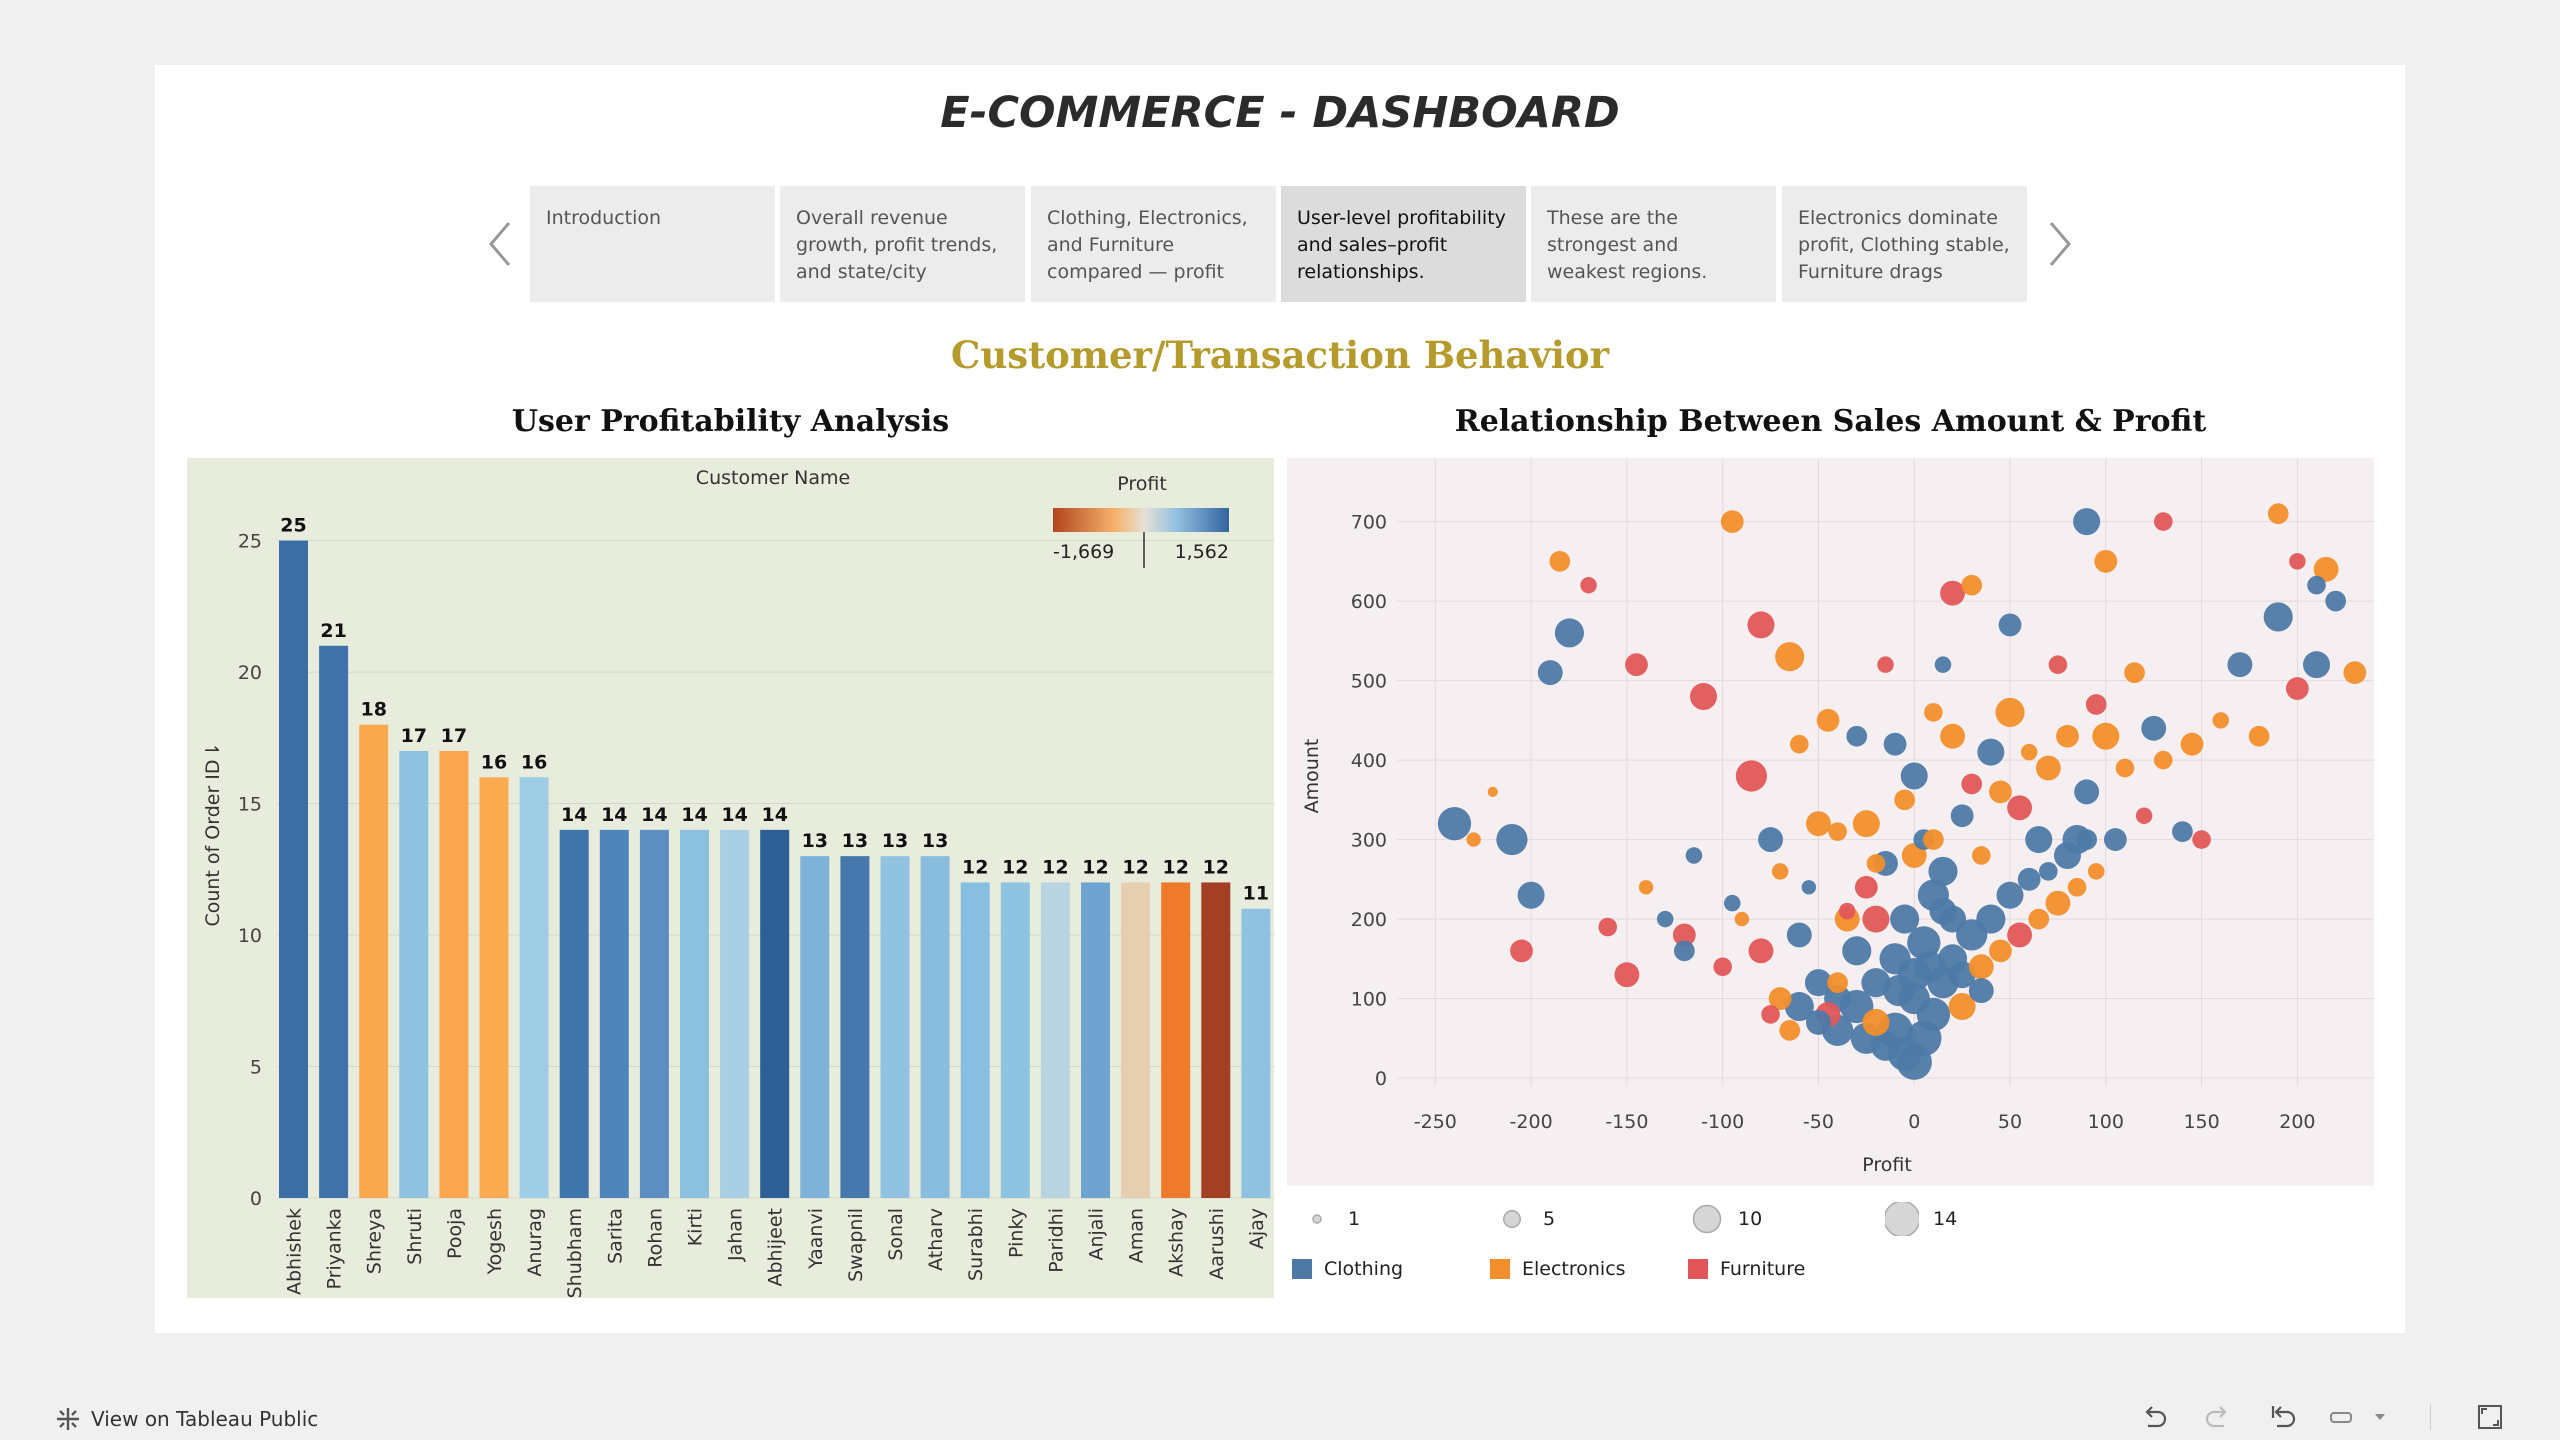  Describe the element at coordinates (1746, 1269) in the screenshot. I see `category-legend-item-furniture: Furniture` at that location.